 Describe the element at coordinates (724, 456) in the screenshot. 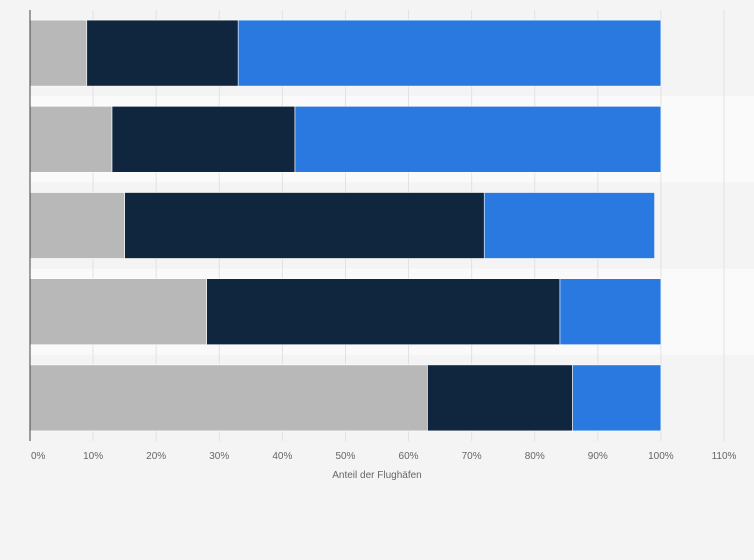

I see `x-tick-label: 110%` at that location.